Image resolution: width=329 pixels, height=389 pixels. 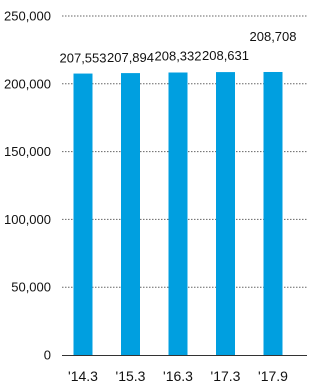 I want to click on y-tick-label: 100,000, so click(x=27, y=219).